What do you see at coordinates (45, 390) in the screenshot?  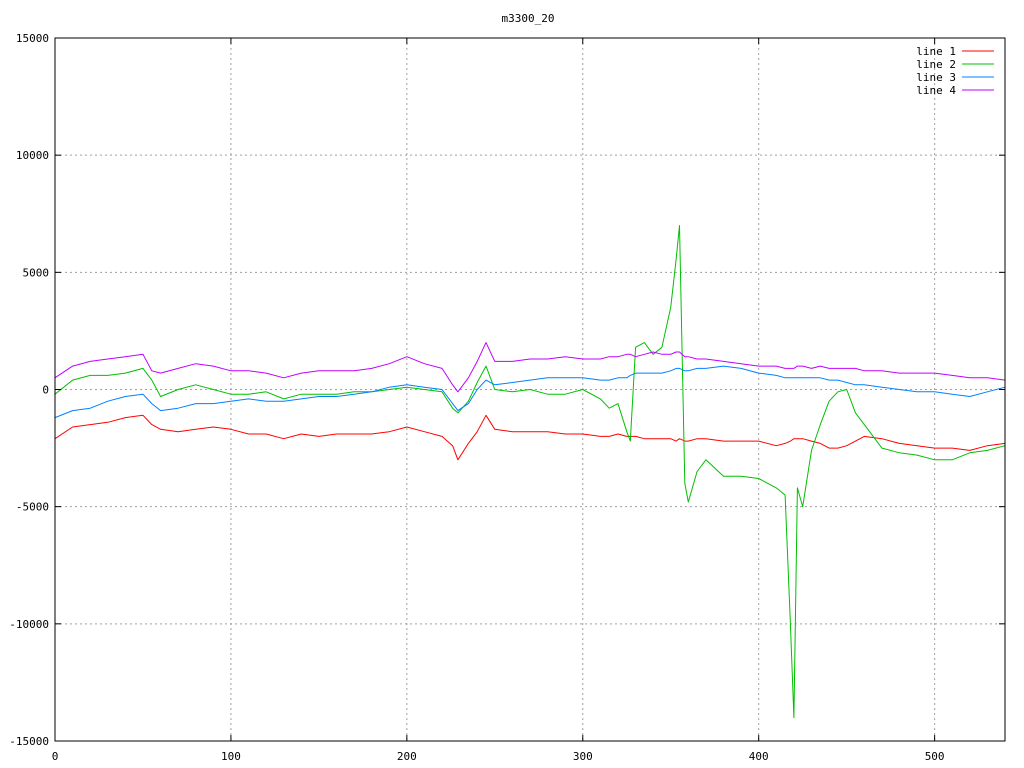 I see `y-tick-label: 0` at bounding box center [45, 390].